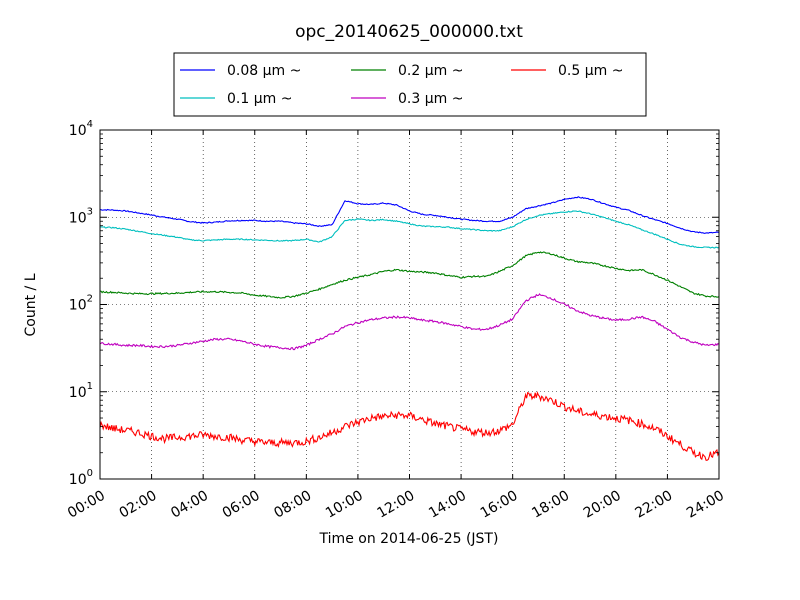  I want to click on x-axis-label: Time on 2014-06-25 (JST), so click(409, 539).